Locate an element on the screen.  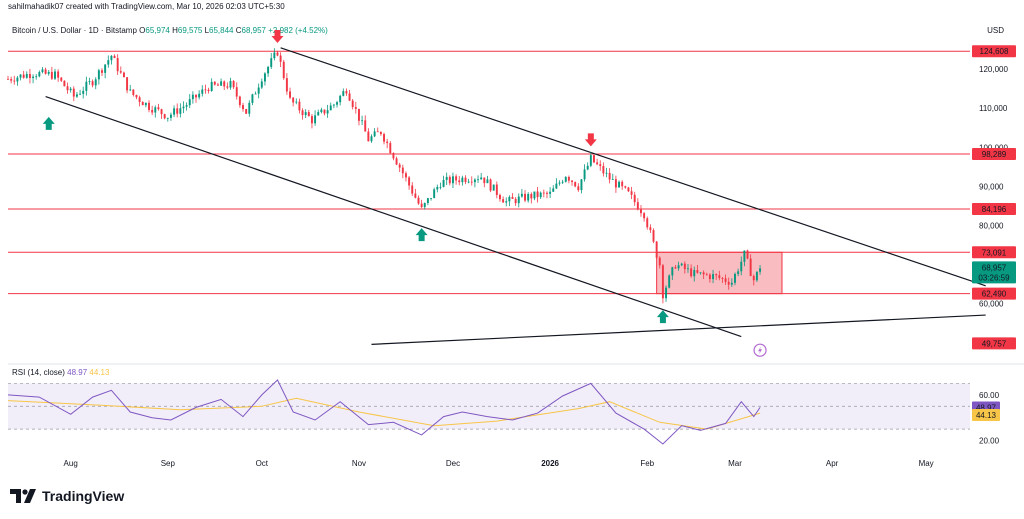
rsi-line is located at coordinates (384, 412).